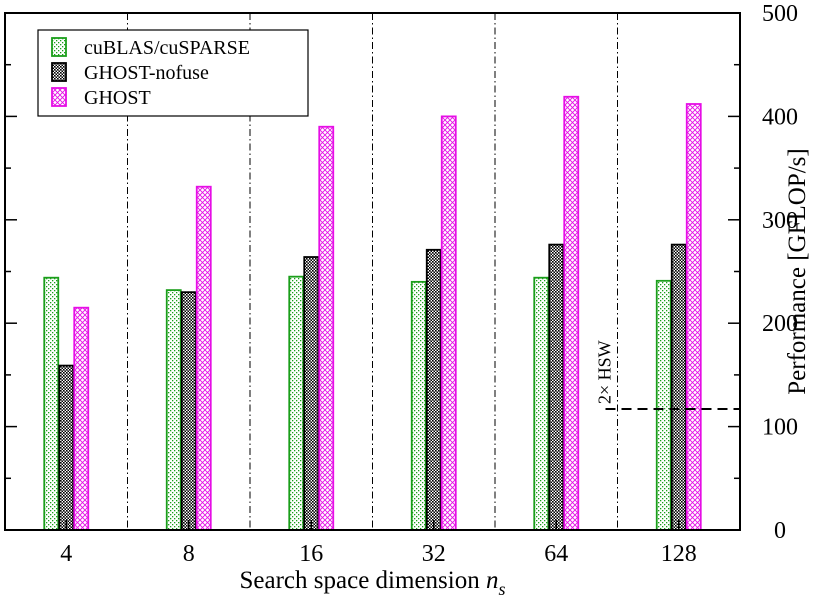 Image resolution: width=830 pixels, height=603 pixels. What do you see at coordinates (378, 543) in the screenshot?
I see `x-axis: 4 8 16 32 64 128` at bounding box center [378, 543].